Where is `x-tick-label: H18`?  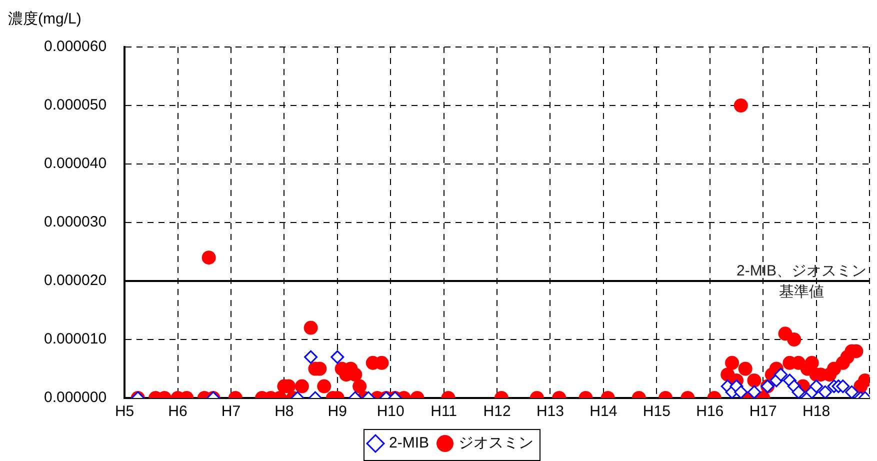
x-tick-label: H18 is located at coordinates (816, 411).